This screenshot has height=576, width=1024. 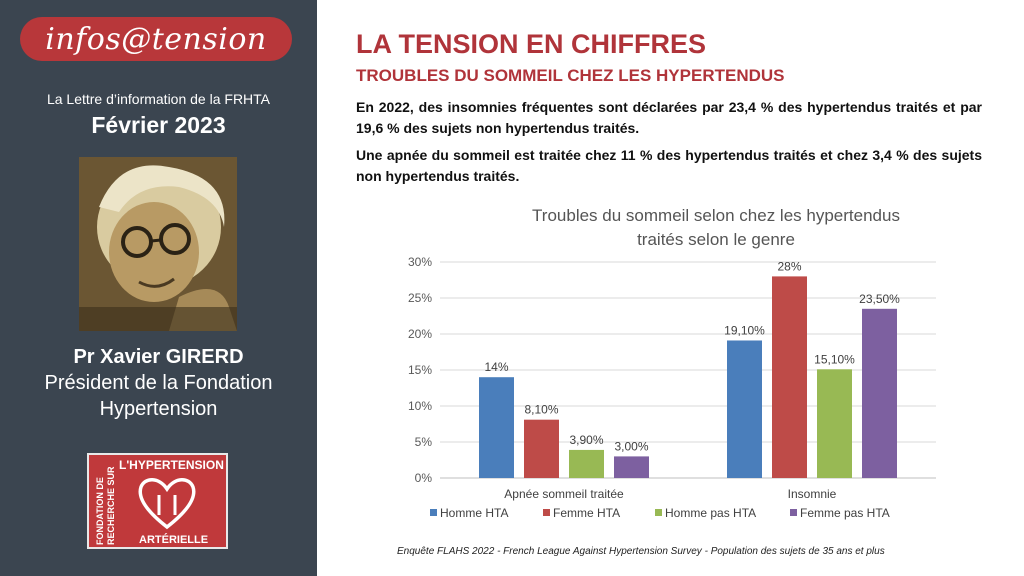 What do you see at coordinates (692, 356) in the screenshot?
I see `chart-data-labels: 14% 8,10% 3,90% 3,00% 19,10% 28% 15,10% 23,50%` at bounding box center [692, 356].